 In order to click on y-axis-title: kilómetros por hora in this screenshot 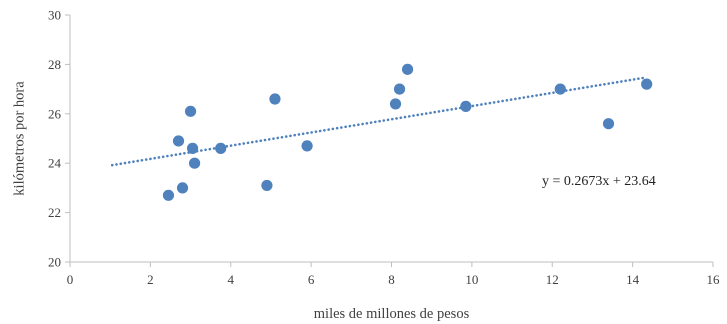, I will do `click(19, 138)`.